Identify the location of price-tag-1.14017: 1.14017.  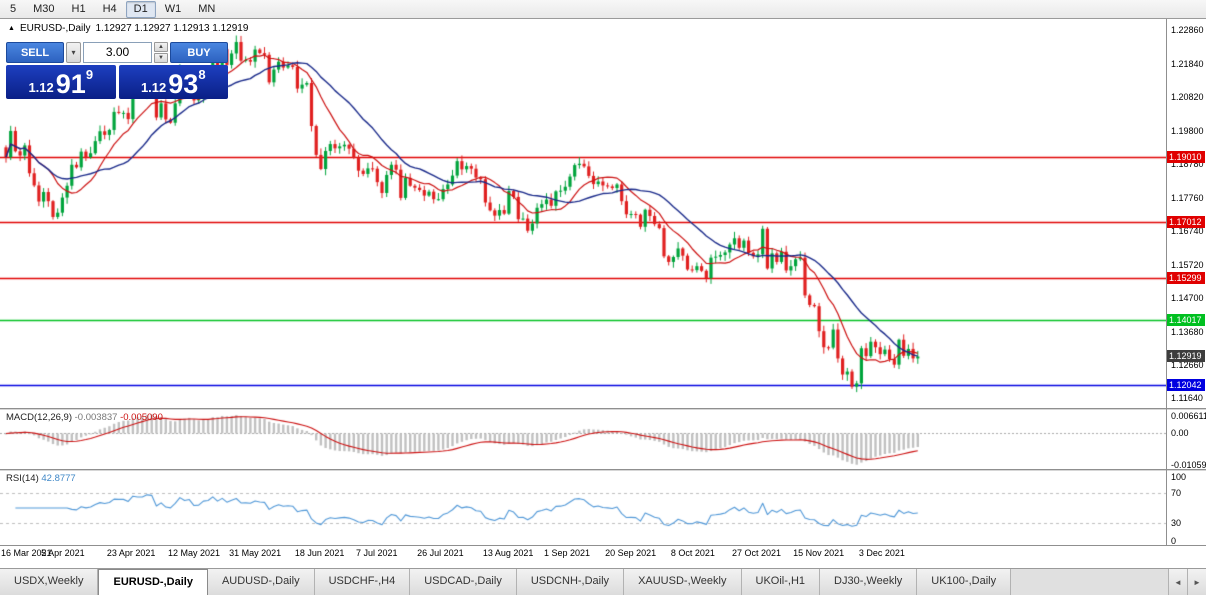
(1186, 320).